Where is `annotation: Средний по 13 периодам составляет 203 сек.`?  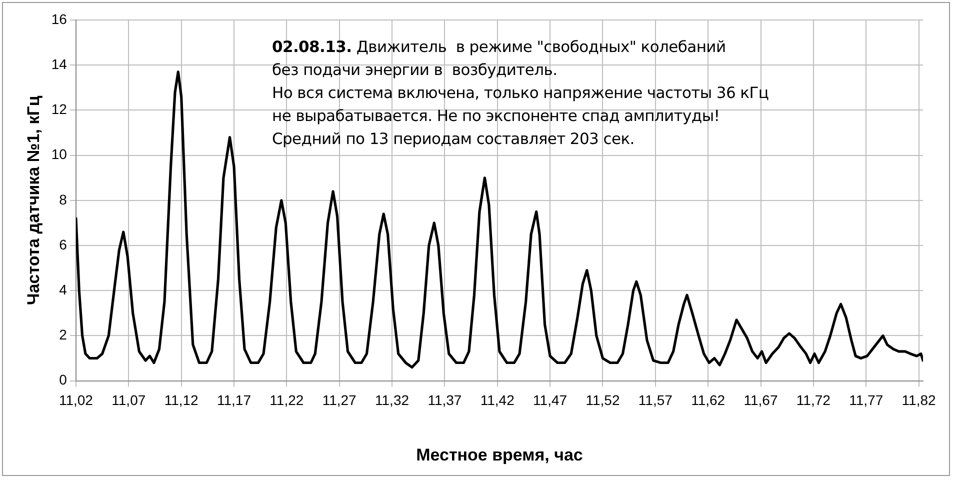 annotation: Средний по 13 периодам составляет 203 сек. is located at coordinates (453, 139).